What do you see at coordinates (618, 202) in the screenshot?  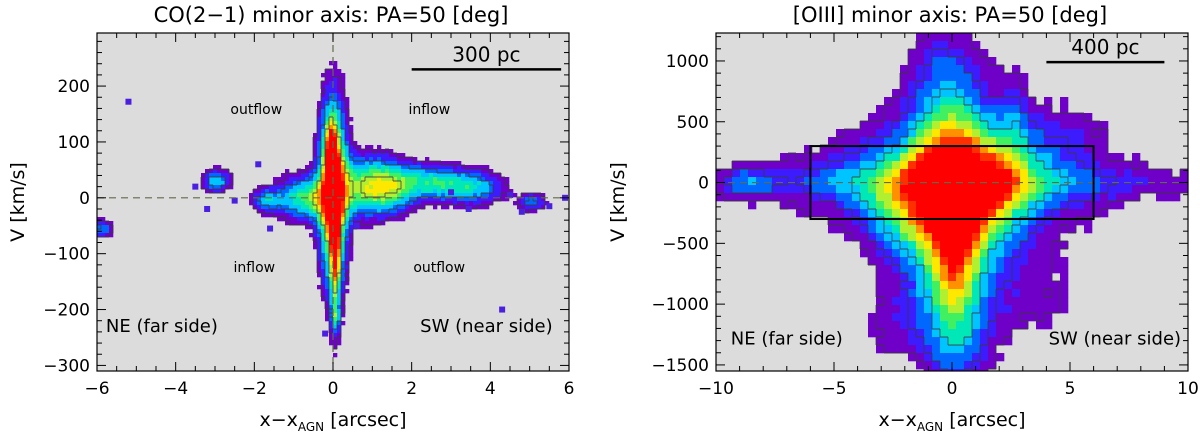 I see `oiii-y-axis-label: V [km/s]` at bounding box center [618, 202].